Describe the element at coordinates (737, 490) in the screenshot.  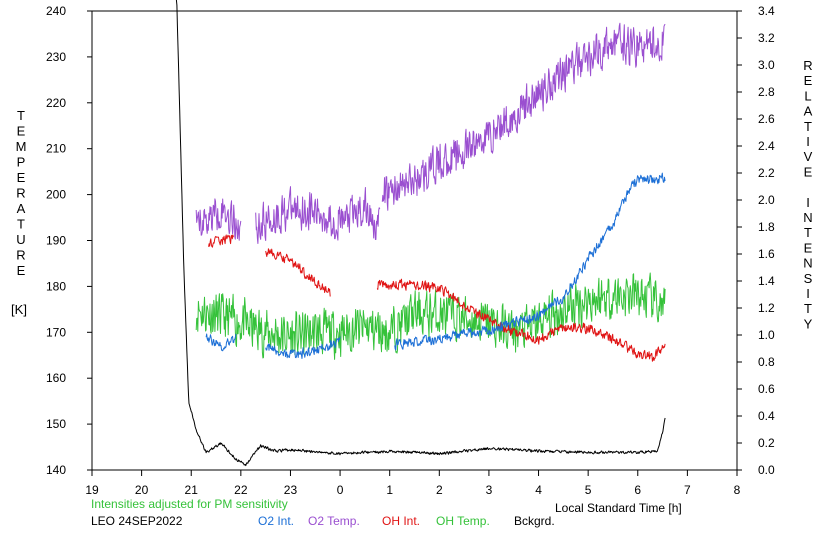
I see `x-tick-label: 8` at that location.